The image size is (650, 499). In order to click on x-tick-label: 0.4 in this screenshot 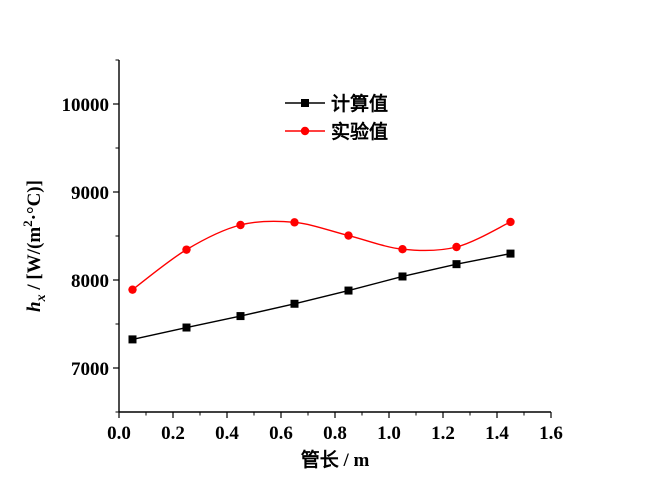, I will do `click(227, 433)`.